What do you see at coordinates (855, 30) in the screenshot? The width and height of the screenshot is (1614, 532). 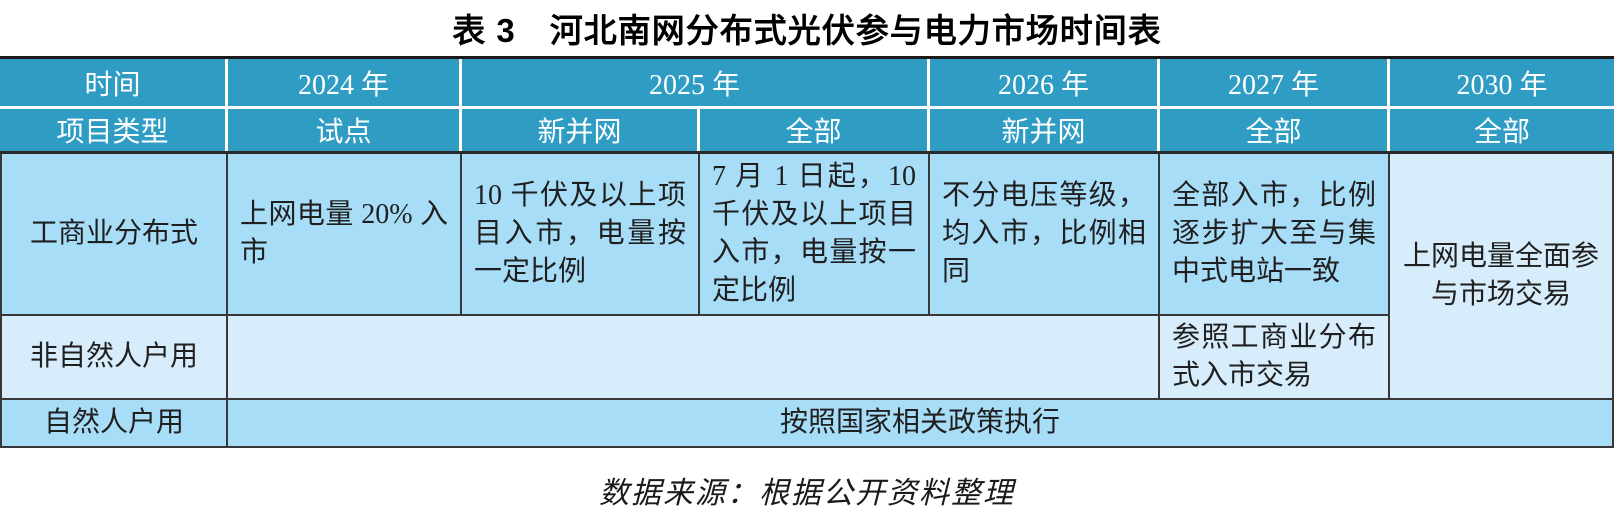 I see `table-title: 河北南网分布式光伏参与电力市场时间表` at bounding box center [855, 30].